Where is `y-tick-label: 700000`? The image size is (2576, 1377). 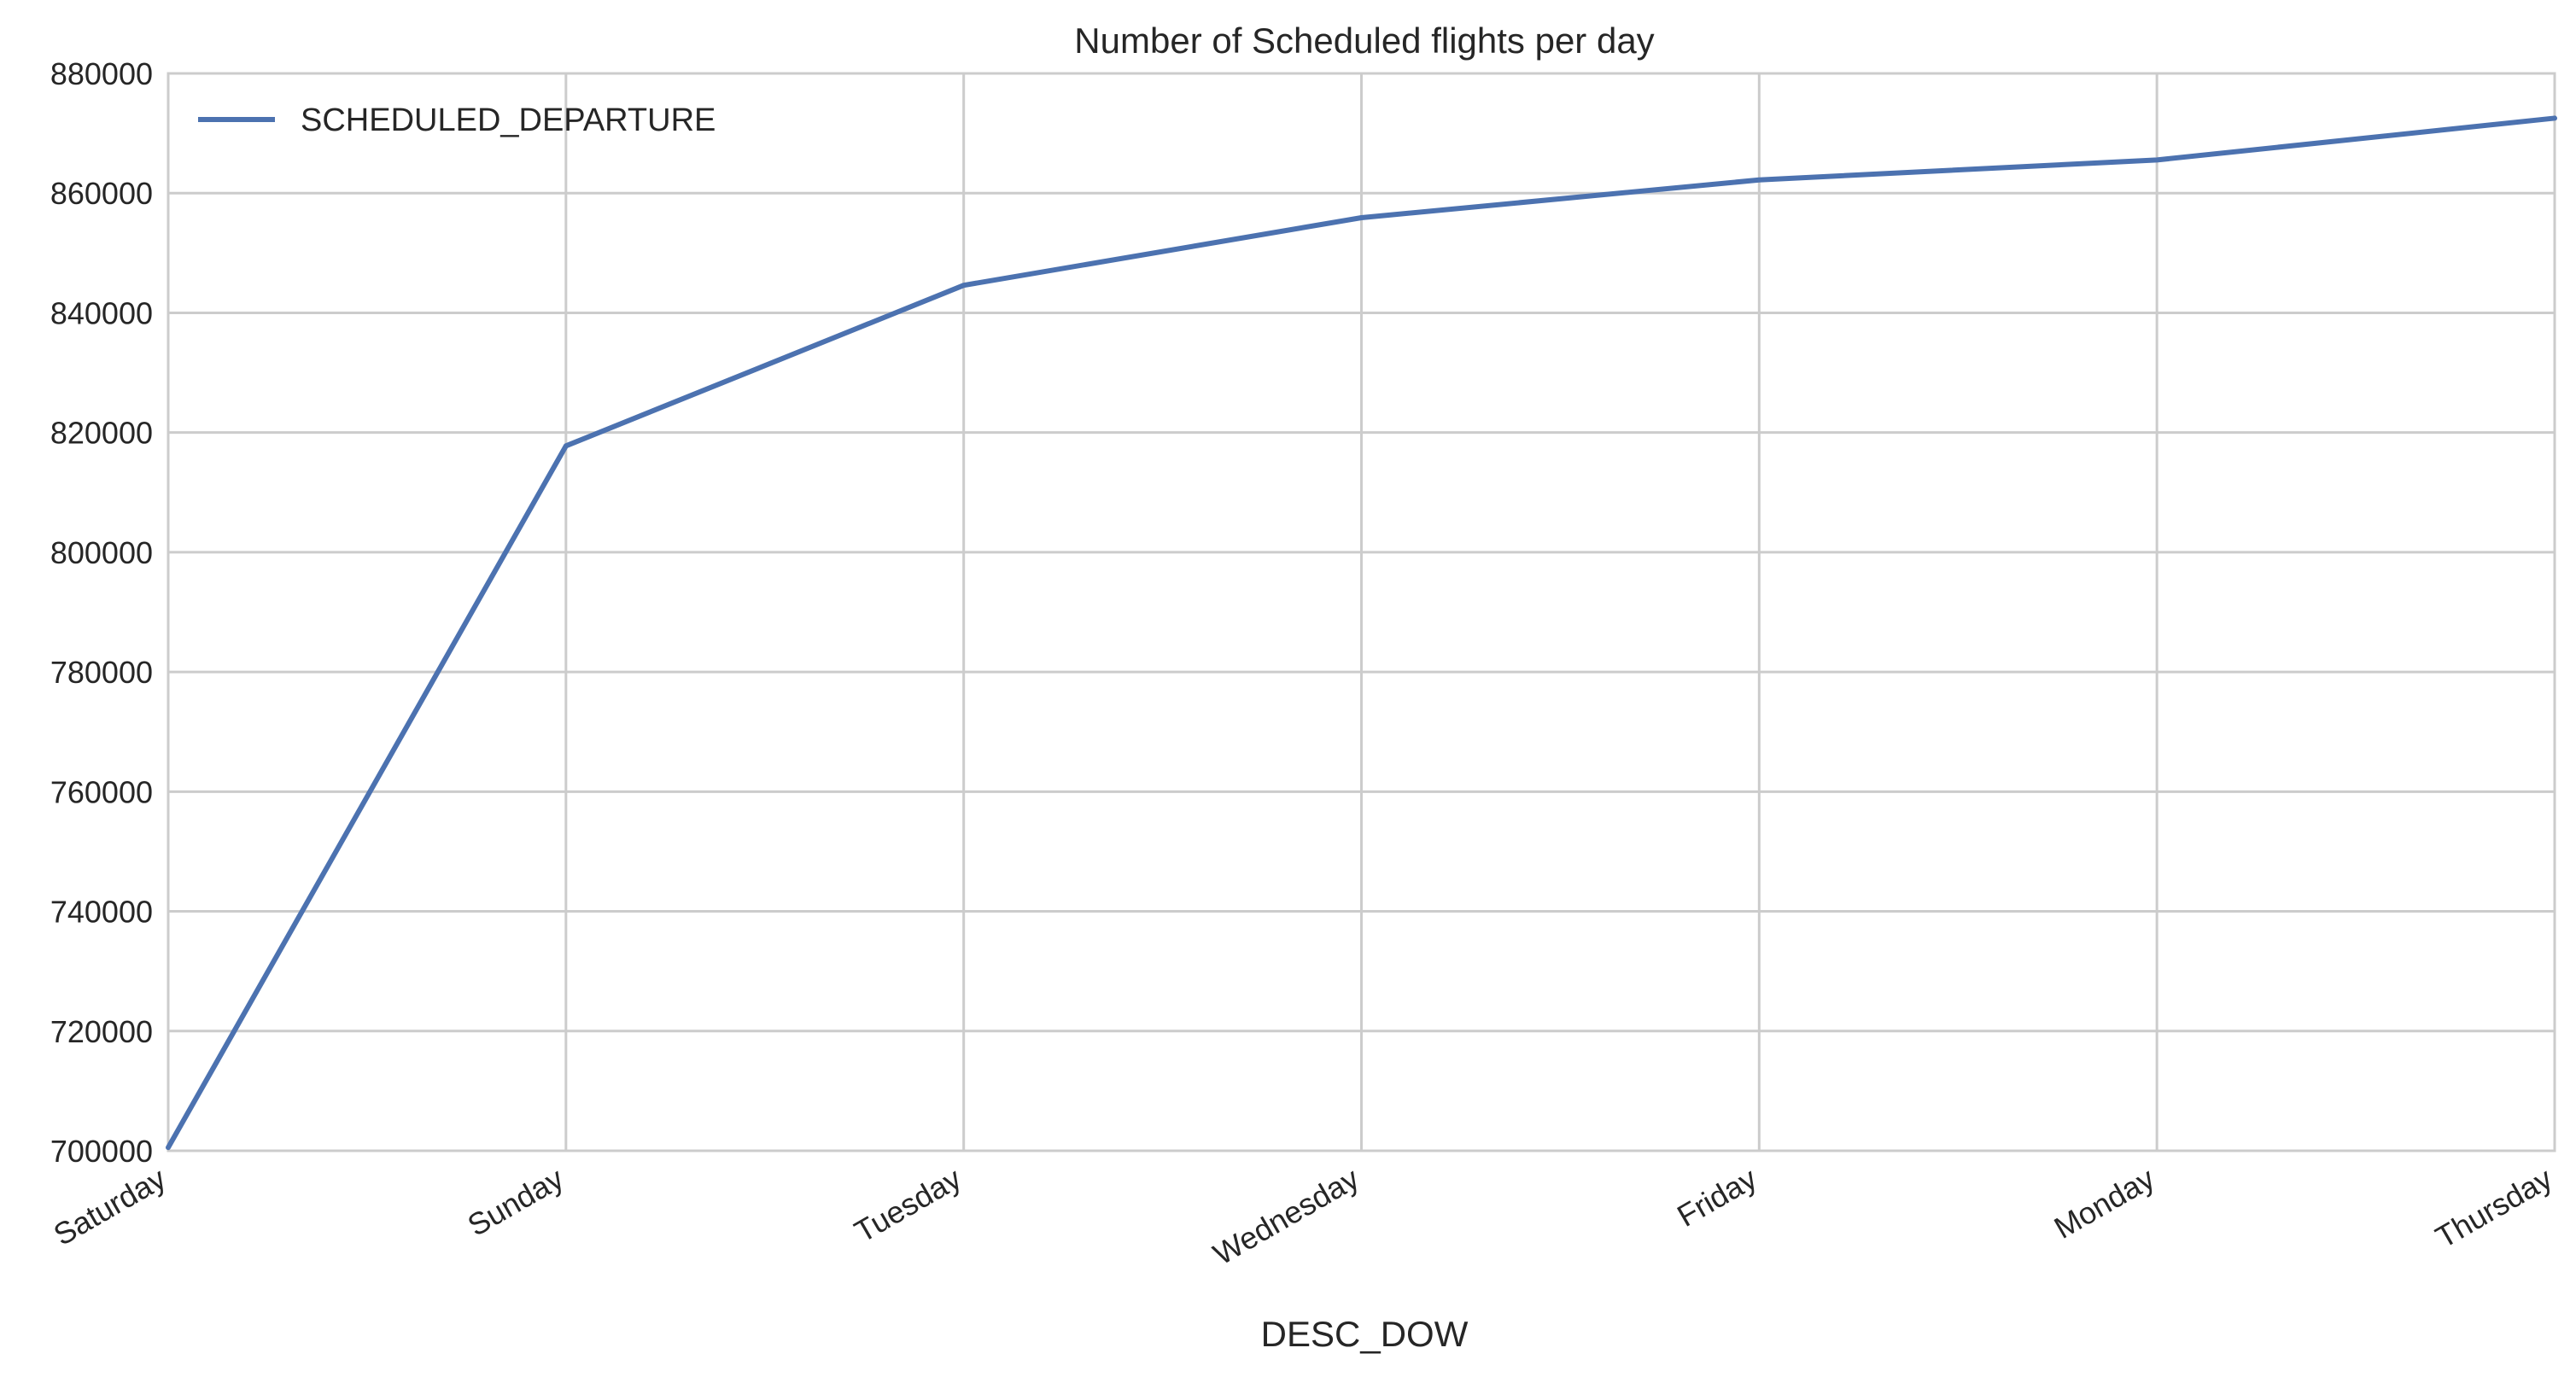
y-tick-label: 700000 is located at coordinates (101, 1152).